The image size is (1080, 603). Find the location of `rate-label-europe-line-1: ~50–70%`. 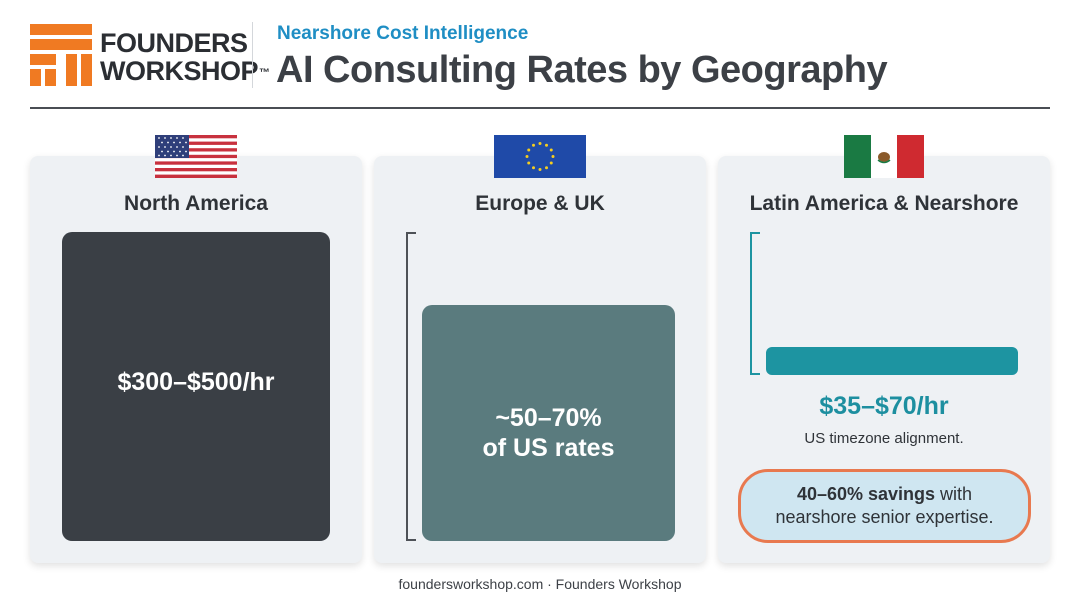

rate-label-europe-line-1: ~50–70% is located at coordinates (548, 418).